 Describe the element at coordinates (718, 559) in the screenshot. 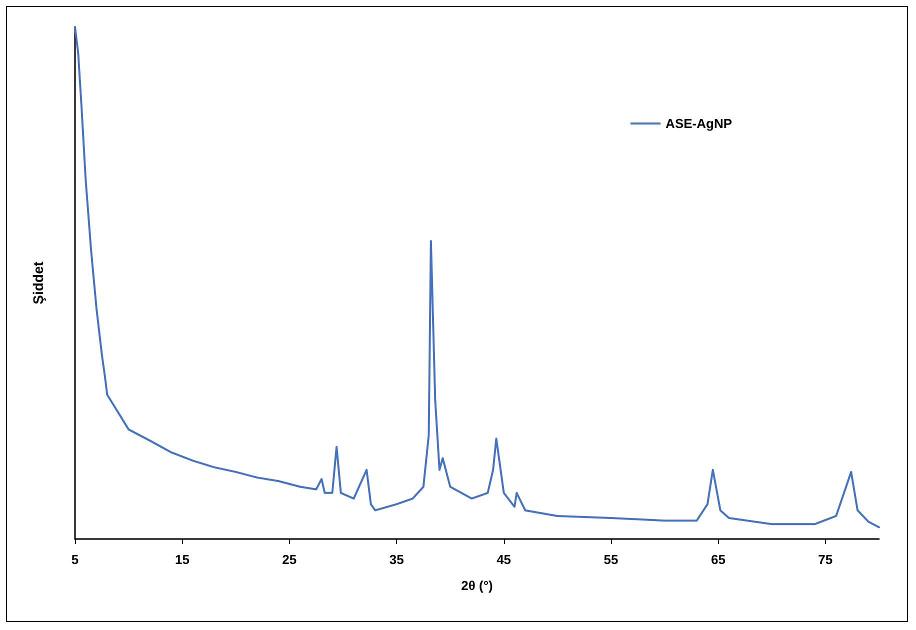

I see `x-tick-label: 65` at that location.